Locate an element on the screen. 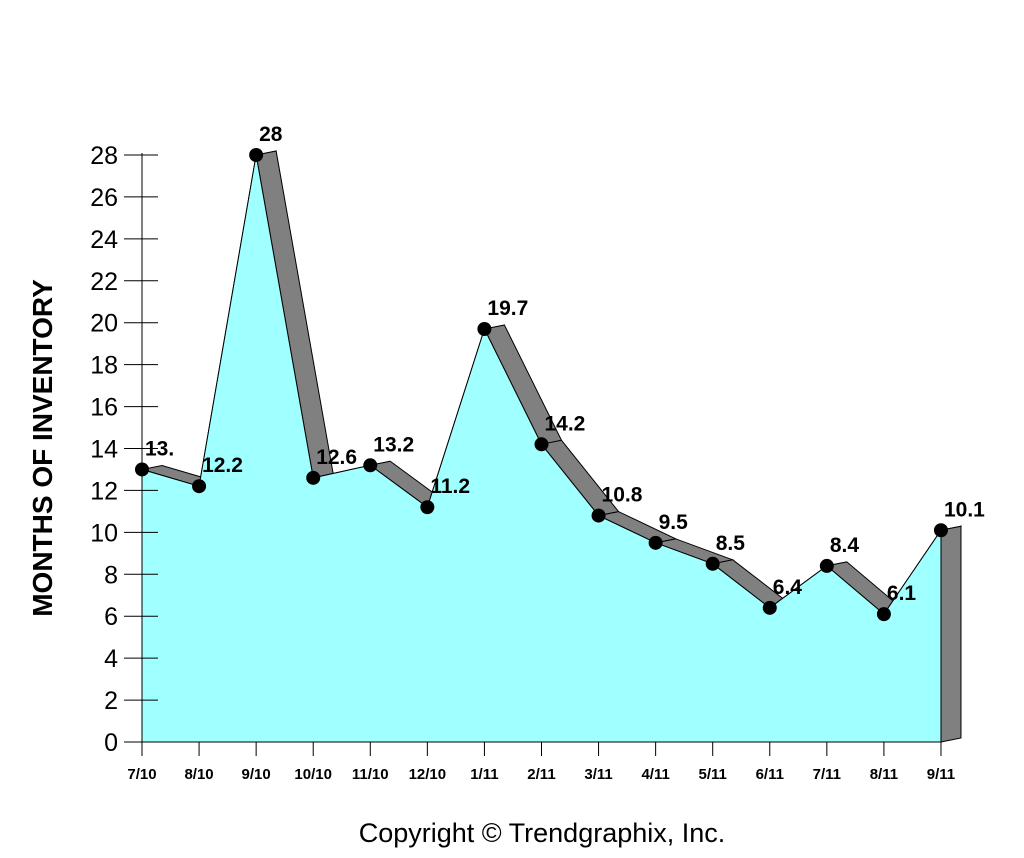  data-label: 6.1 is located at coordinates (902, 593).